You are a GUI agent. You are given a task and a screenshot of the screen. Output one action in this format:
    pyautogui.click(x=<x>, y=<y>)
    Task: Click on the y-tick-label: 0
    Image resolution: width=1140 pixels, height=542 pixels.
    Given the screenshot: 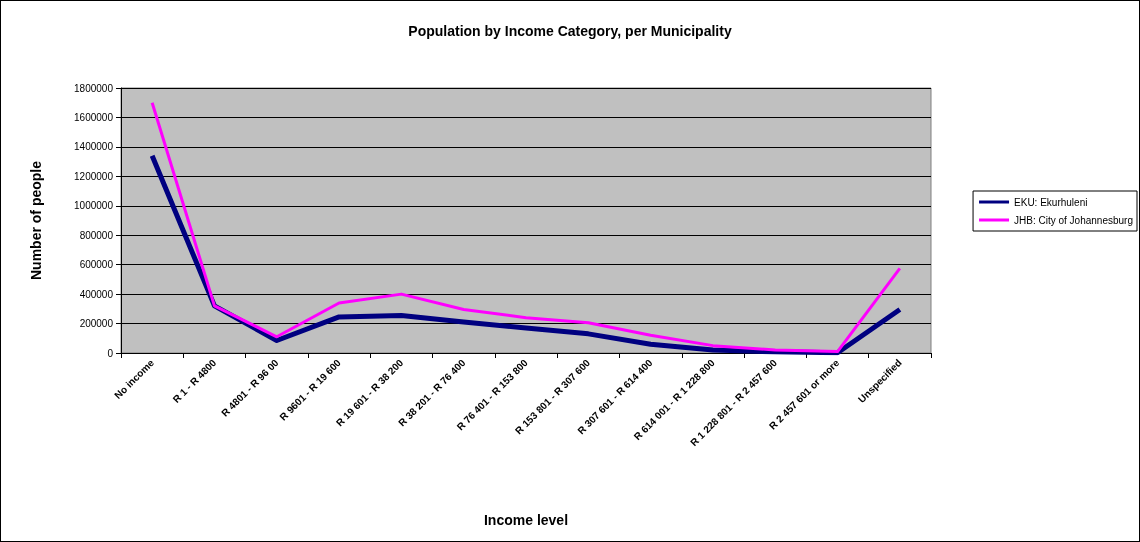 What is the action you would take?
    pyautogui.click(x=110, y=353)
    